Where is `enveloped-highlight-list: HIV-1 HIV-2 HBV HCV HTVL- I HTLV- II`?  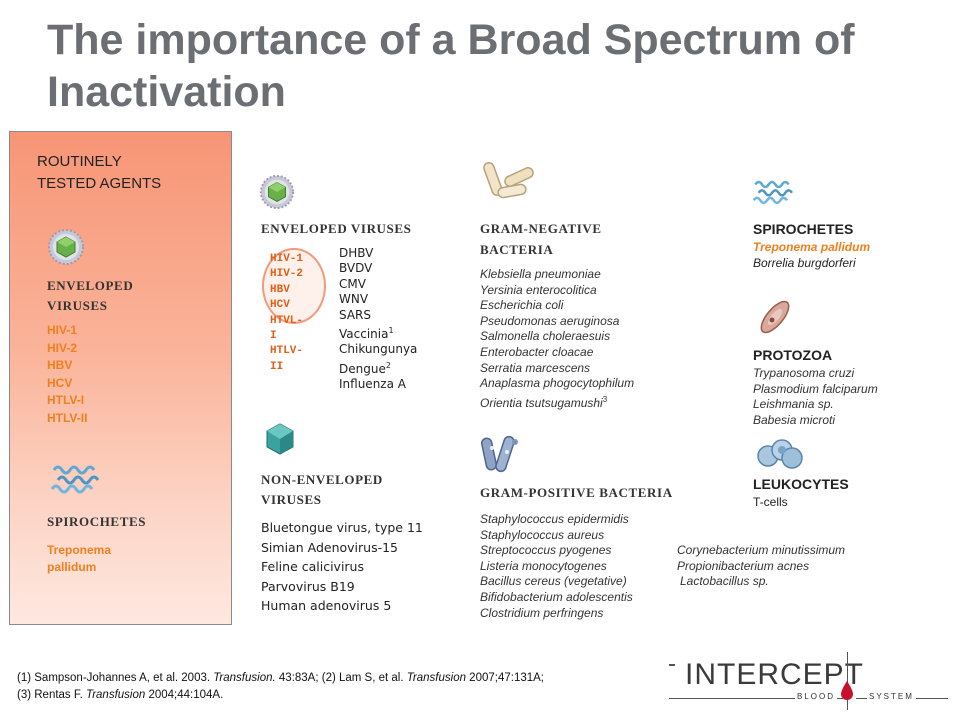
enveloped-highlight-list: HIV-1 HIV-2 HBV HCV HTVL- I HTLV- II is located at coordinates (286, 313).